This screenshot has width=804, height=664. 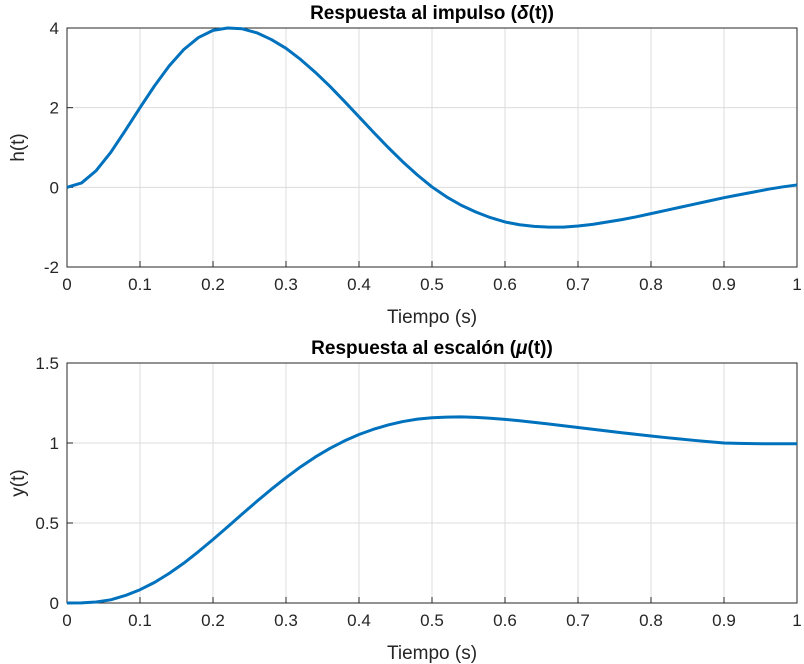 I want to click on step-ytick-label: 0, so click(x=54, y=603).